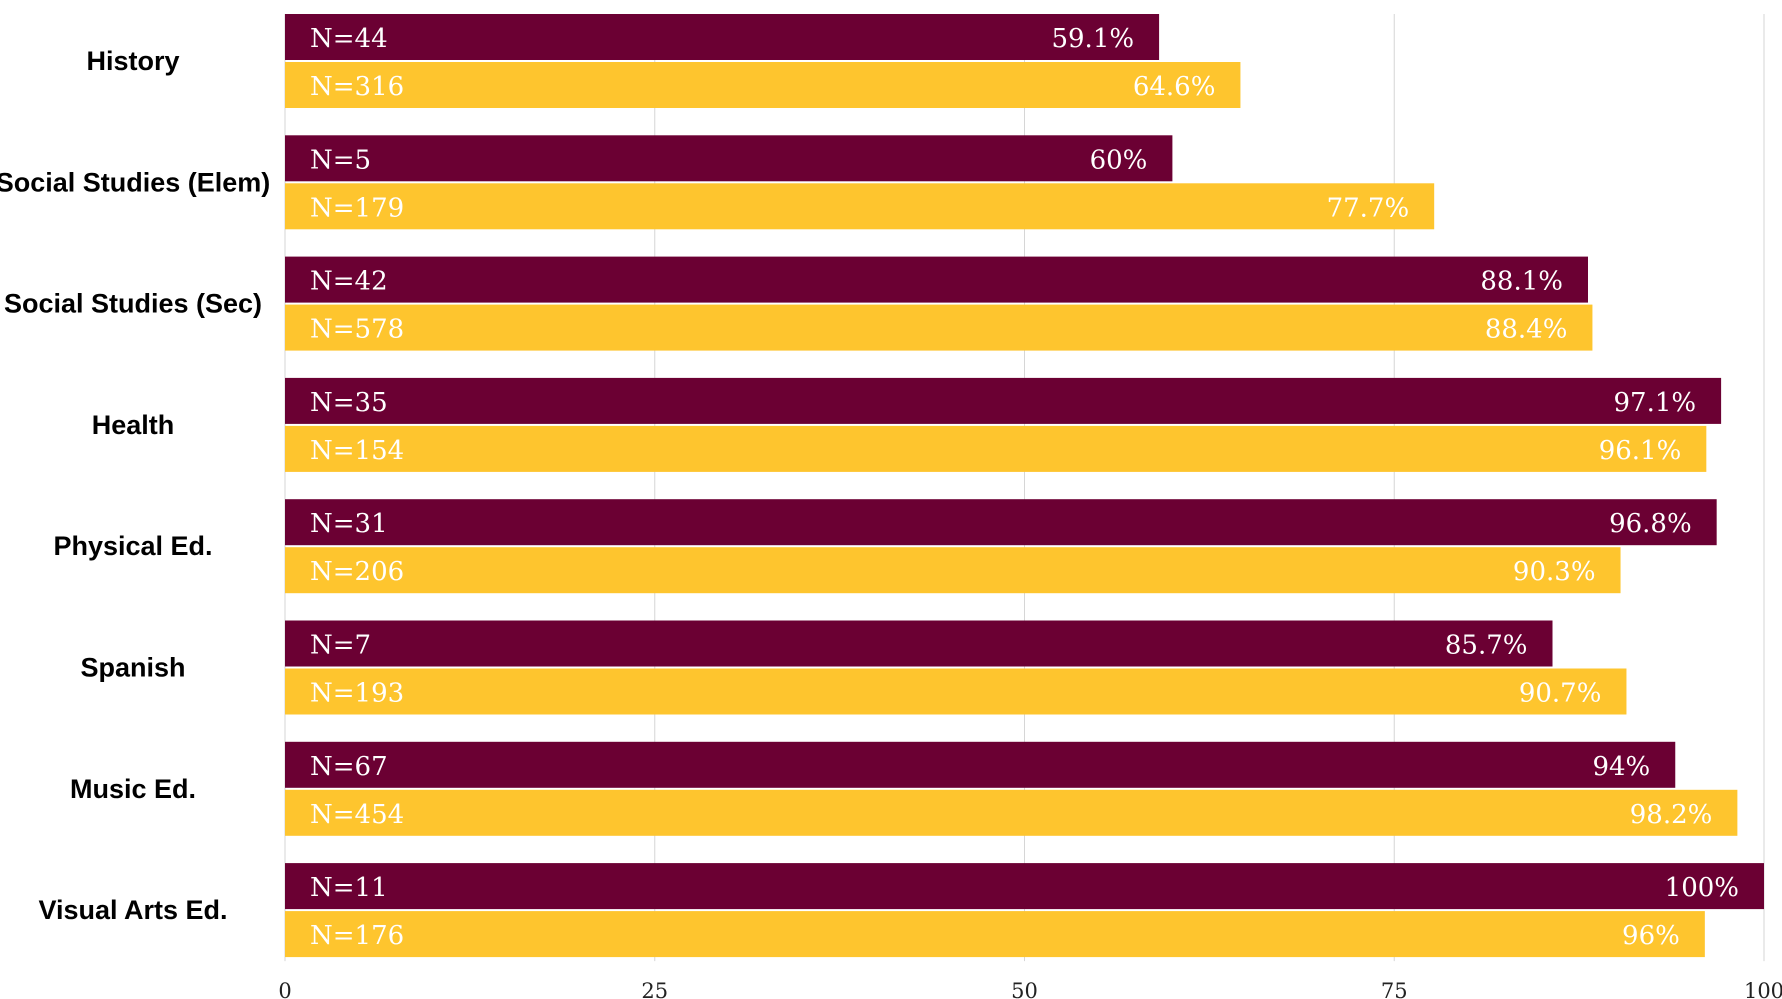 The image size is (1782, 999). I want to click on category-label: Visual Arts Ed., so click(132, 910).